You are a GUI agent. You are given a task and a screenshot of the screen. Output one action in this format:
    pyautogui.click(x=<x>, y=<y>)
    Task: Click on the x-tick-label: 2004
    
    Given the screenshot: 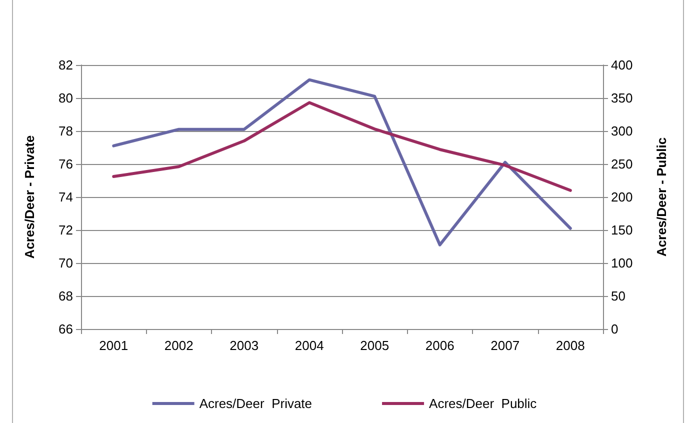 What is the action you would take?
    pyautogui.click(x=309, y=345)
    